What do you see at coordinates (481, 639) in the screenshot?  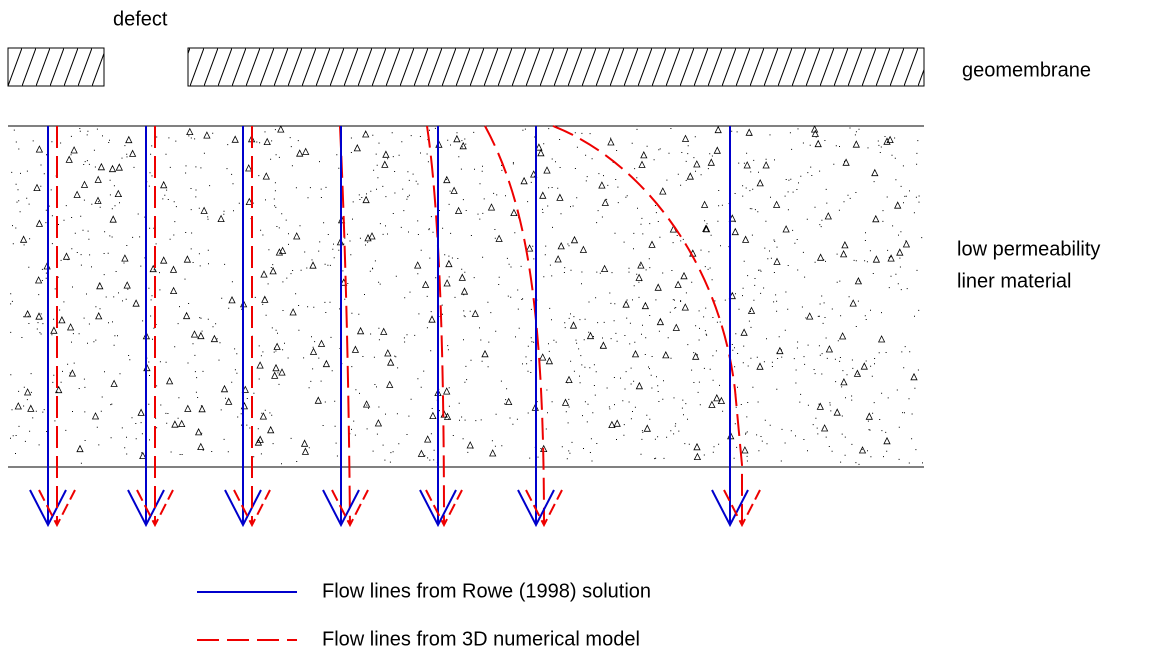 I see `legend-label: Flow lines from 3D numerical model` at bounding box center [481, 639].